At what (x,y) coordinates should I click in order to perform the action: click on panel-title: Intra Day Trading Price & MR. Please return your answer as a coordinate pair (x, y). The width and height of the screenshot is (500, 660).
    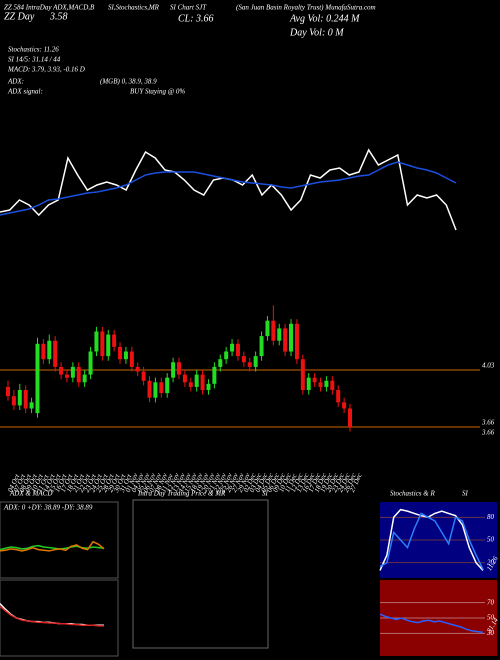
    Looking at the image, I should click on (181, 494).